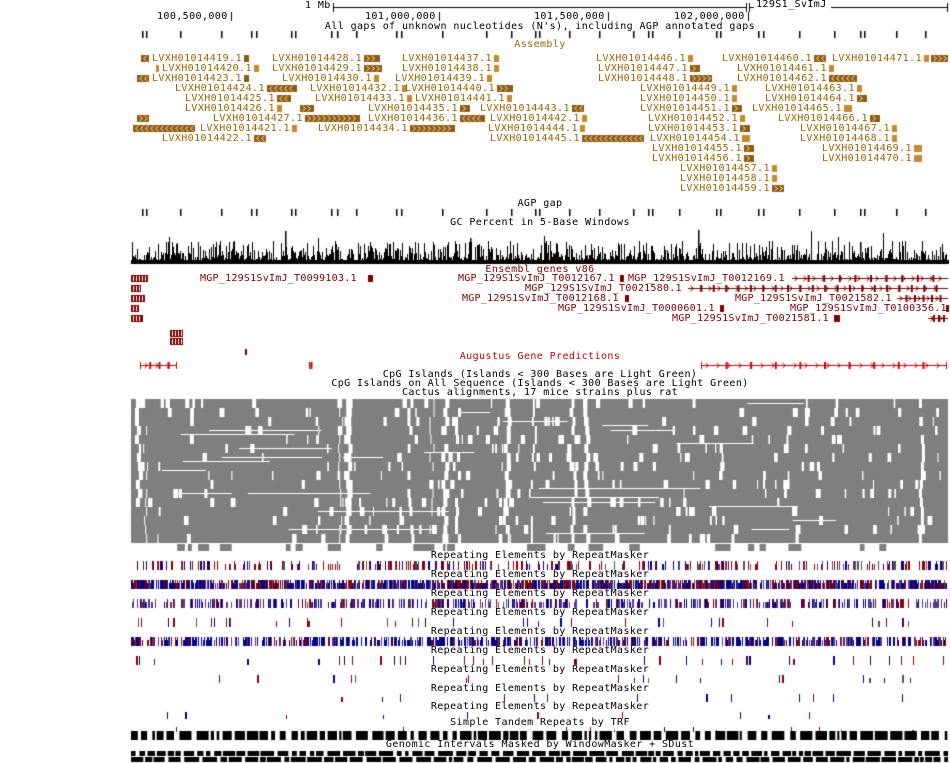 Image resolution: width=950 pixels, height=763 pixels. What do you see at coordinates (540, 650) in the screenshot?
I see `track-title-repeatmasker-6: Repeating Elements by RepeatMasker` at bounding box center [540, 650].